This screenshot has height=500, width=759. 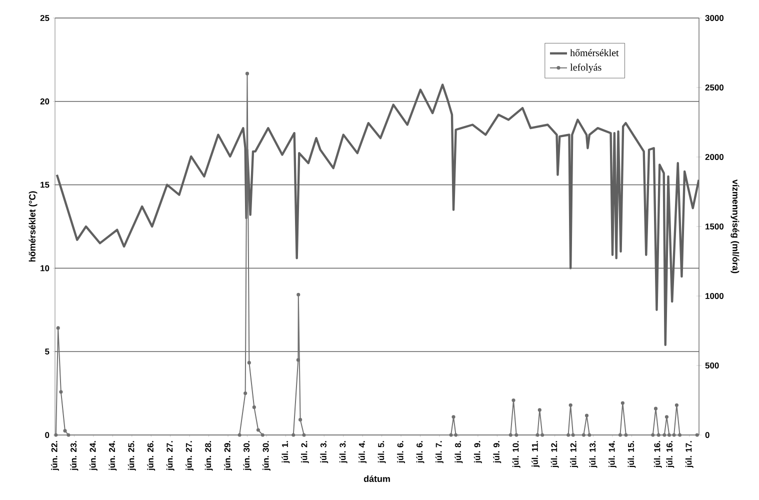 What do you see at coordinates (45, 268) in the screenshot?
I see `y-tick-label: 10` at bounding box center [45, 268].